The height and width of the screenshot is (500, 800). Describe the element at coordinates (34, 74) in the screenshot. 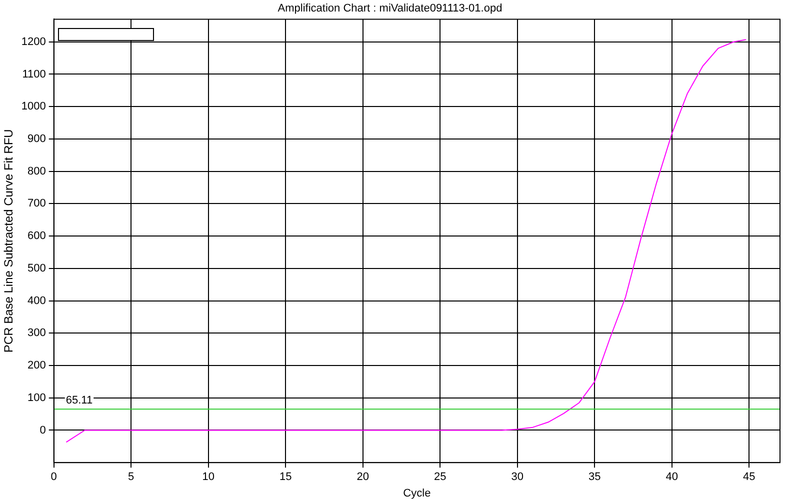

I see `y-tick-label: 1100` at that location.